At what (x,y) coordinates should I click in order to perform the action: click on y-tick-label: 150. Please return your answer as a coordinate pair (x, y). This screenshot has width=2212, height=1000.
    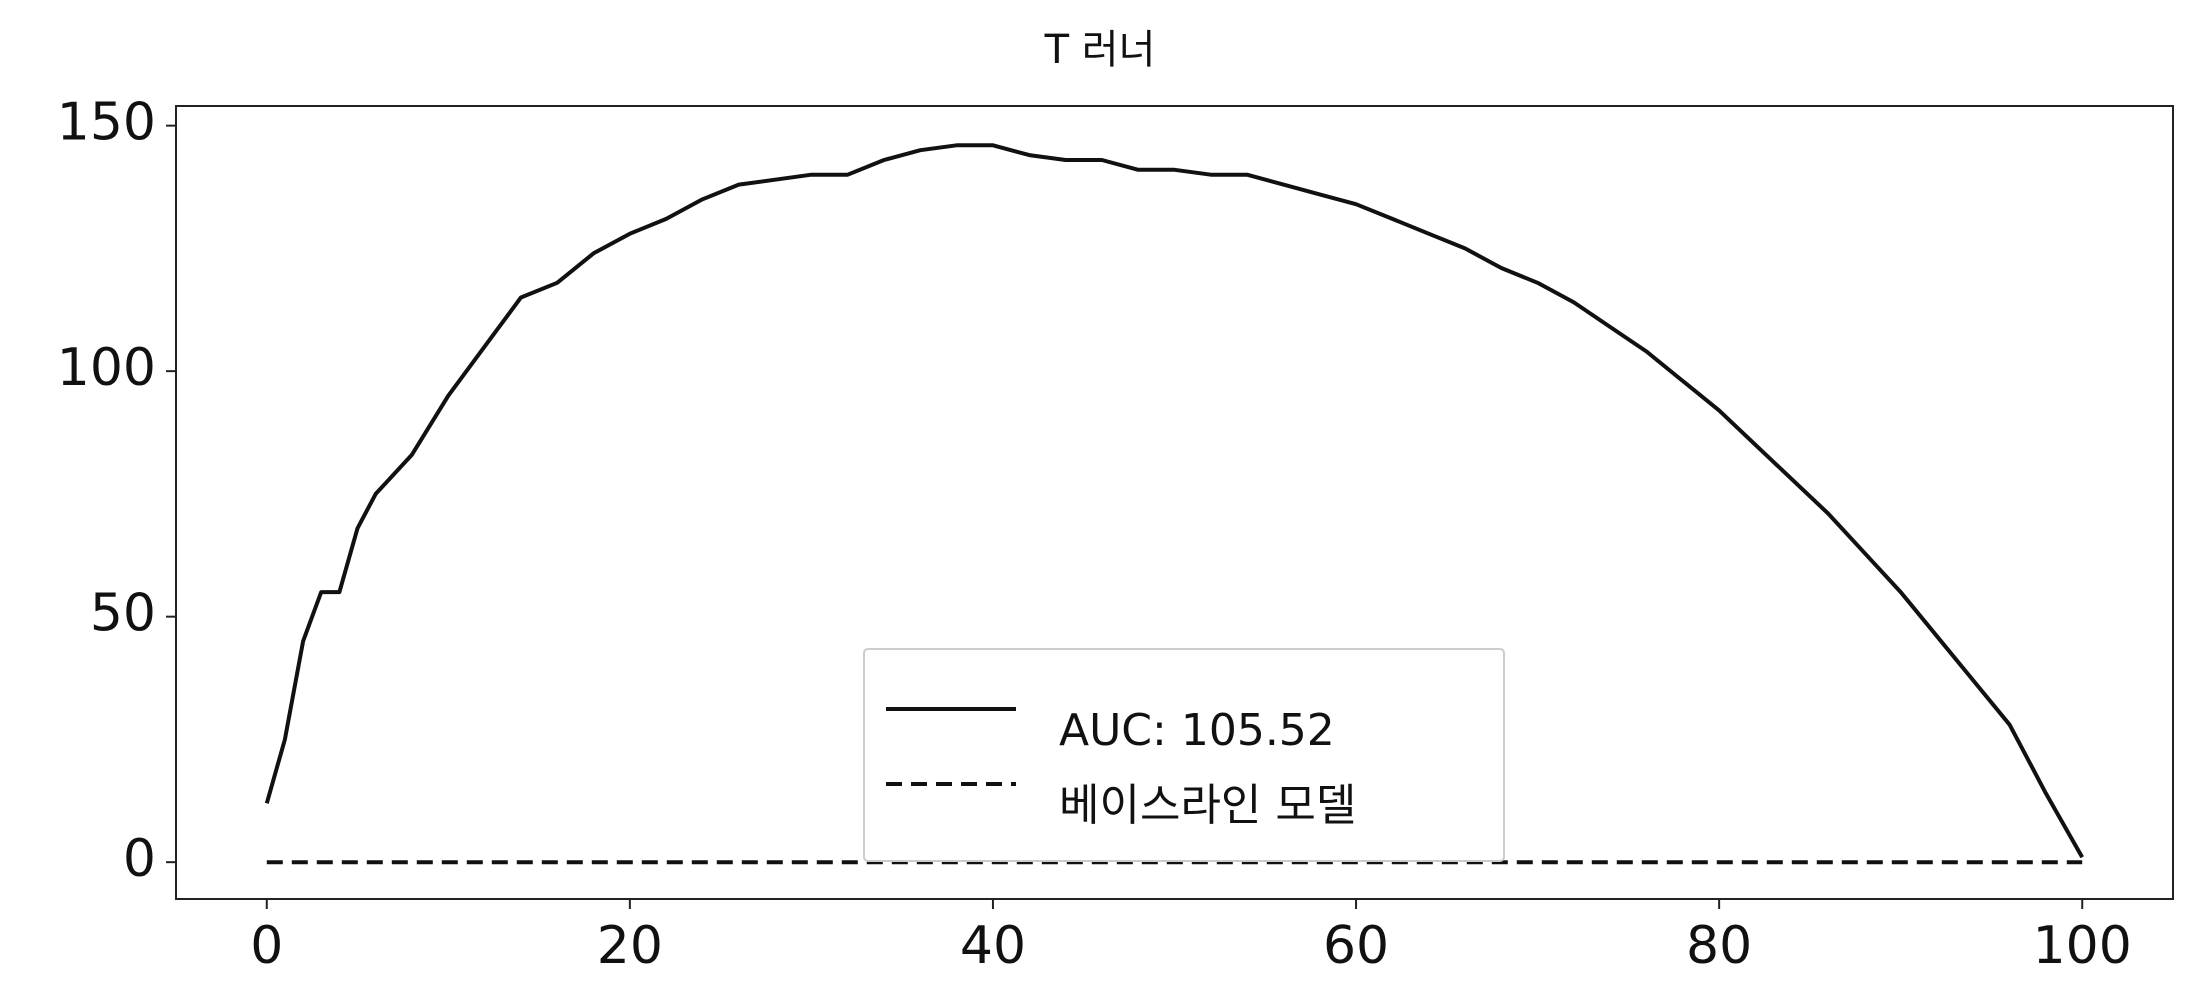
    Looking at the image, I should click on (106, 123).